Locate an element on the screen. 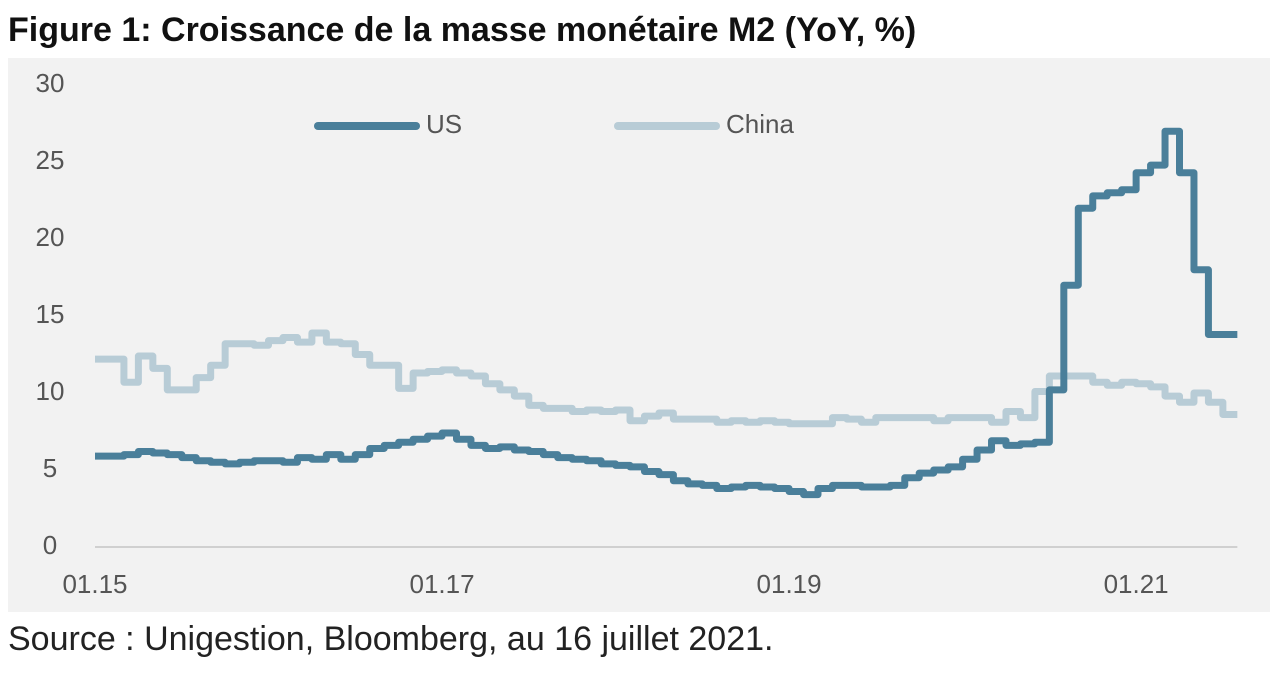 The image size is (1278, 681). legend-label: US is located at coordinates (444, 124).